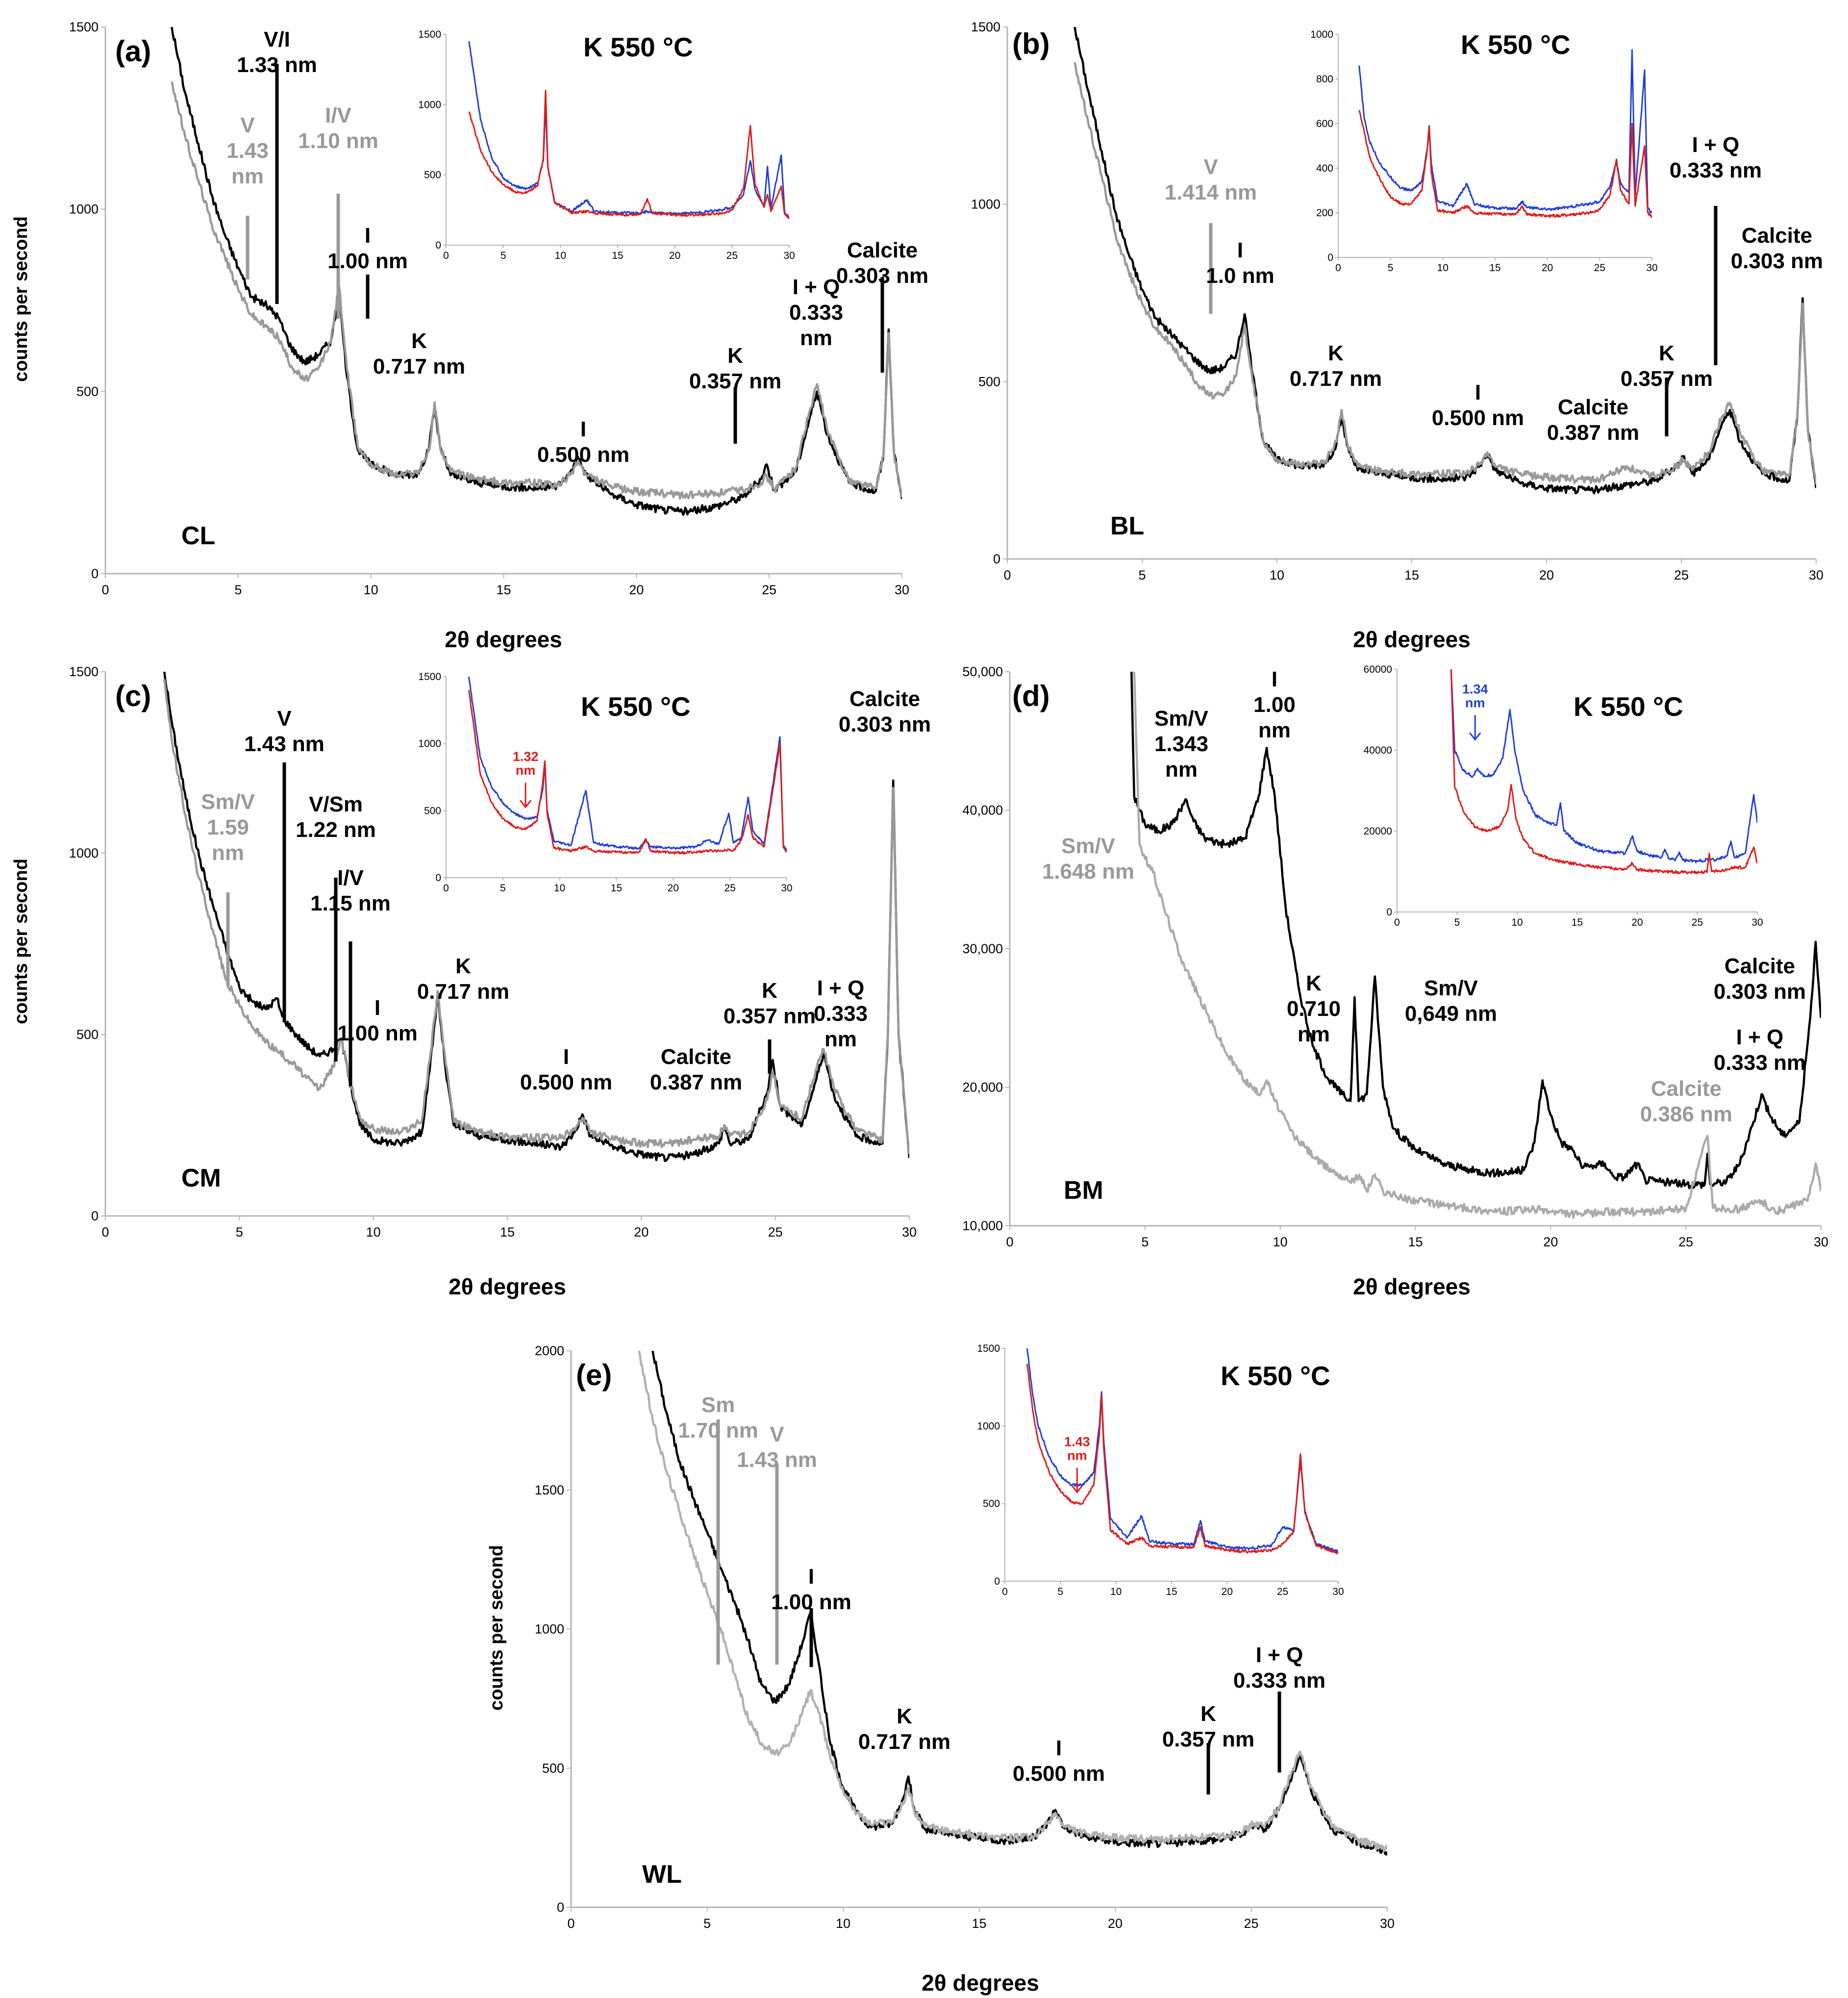 This screenshot has height=1998, width=1848. What do you see at coordinates (1031, 44) in the screenshot?
I see `panel-b-panel-label: (b)` at bounding box center [1031, 44].